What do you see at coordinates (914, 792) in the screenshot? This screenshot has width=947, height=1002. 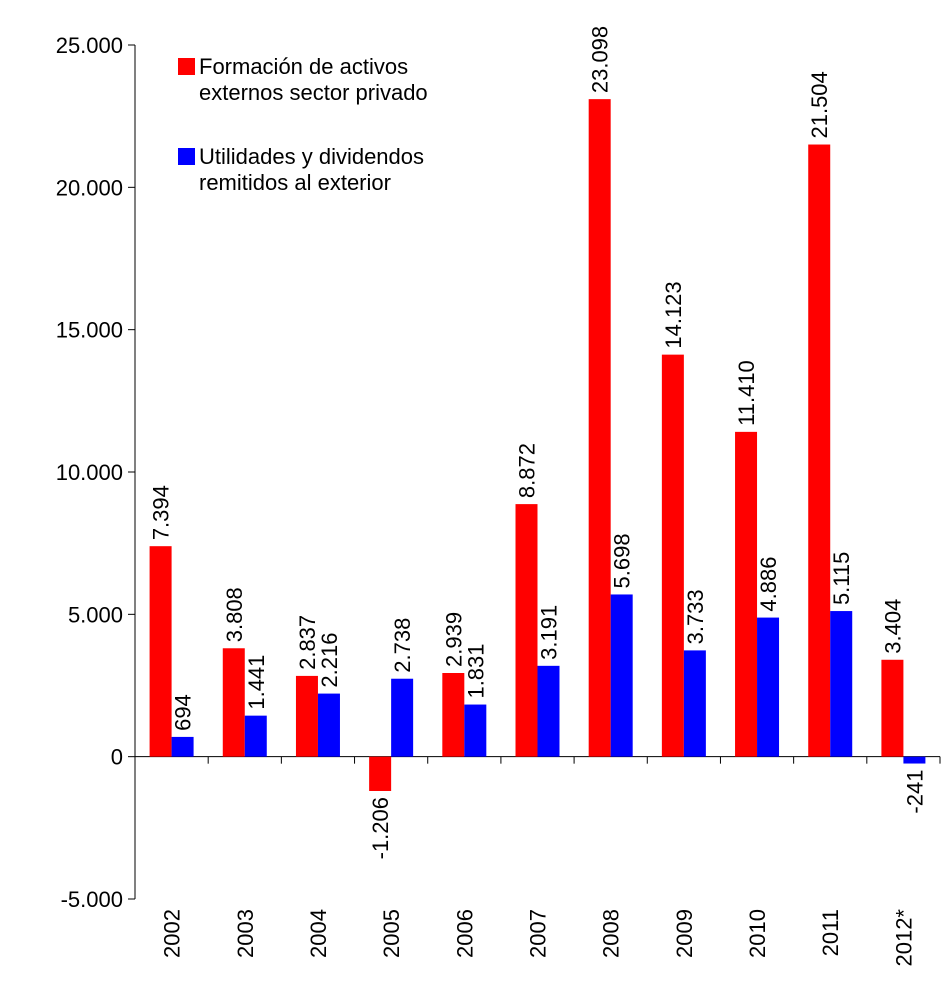 I see `value-label: -241` at bounding box center [914, 792].